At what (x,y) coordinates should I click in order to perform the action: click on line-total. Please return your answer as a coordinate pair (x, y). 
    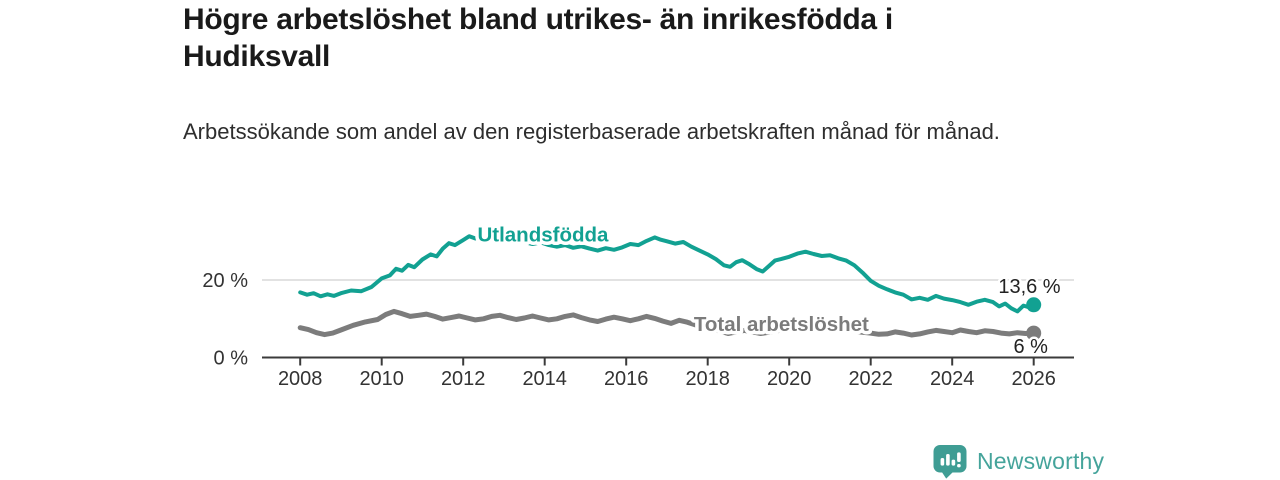
    Looking at the image, I should click on (667, 323).